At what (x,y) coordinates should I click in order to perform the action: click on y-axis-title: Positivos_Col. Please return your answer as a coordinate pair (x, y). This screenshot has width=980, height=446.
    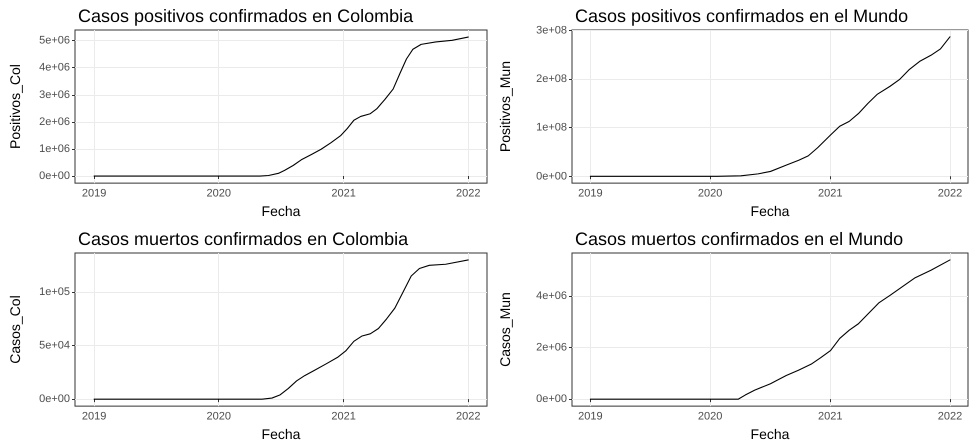
    Looking at the image, I should click on (15, 106).